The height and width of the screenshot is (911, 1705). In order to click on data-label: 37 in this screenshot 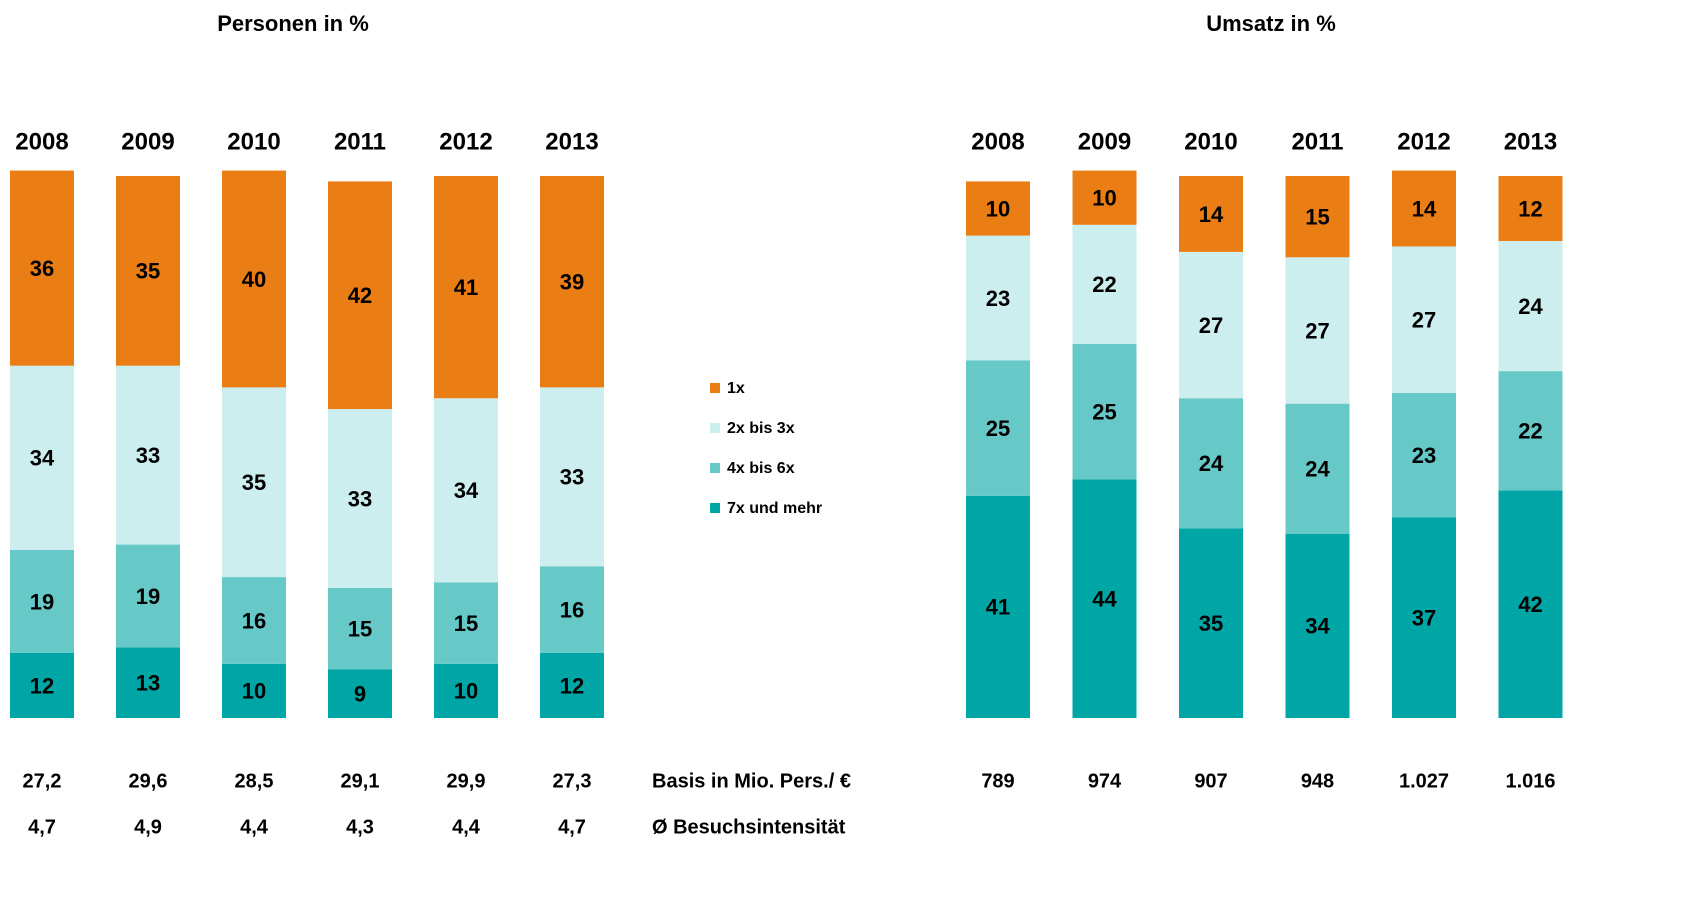, I will do `click(1424, 618)`.